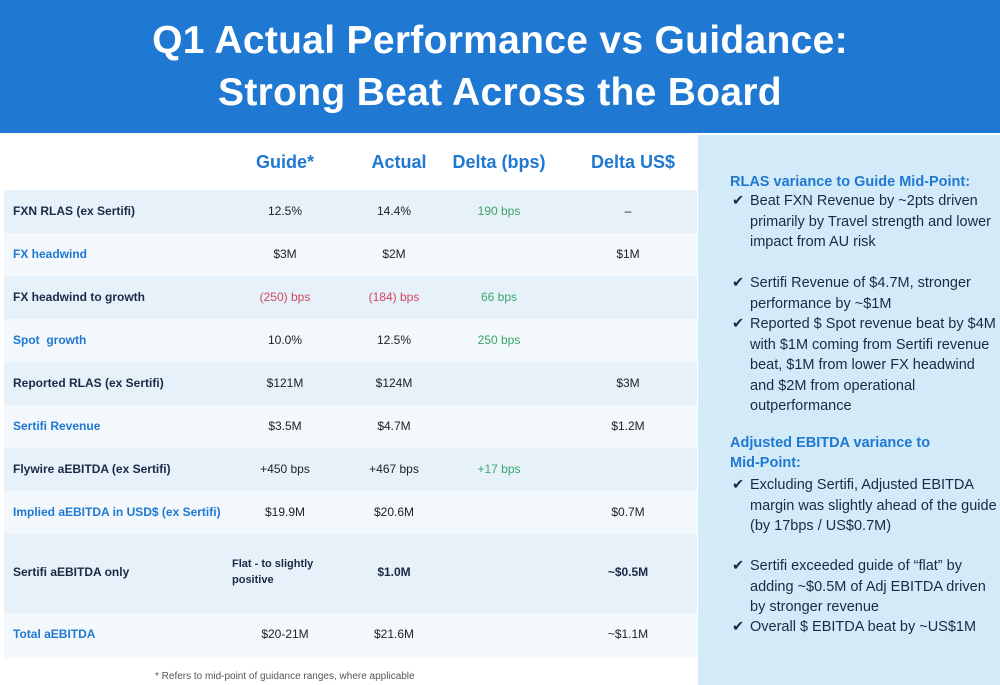 This screenshot has width=1000, height=685. What do you see at coordinates (628, 383) in the screenshot?
I see `delta-usd-value: $3M` at bounding box center [628, 383].